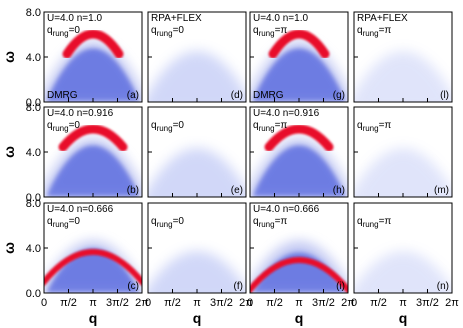 This screenshot has height=328, width=463. I want to click on panel-tag: (c), so click(133, 286).